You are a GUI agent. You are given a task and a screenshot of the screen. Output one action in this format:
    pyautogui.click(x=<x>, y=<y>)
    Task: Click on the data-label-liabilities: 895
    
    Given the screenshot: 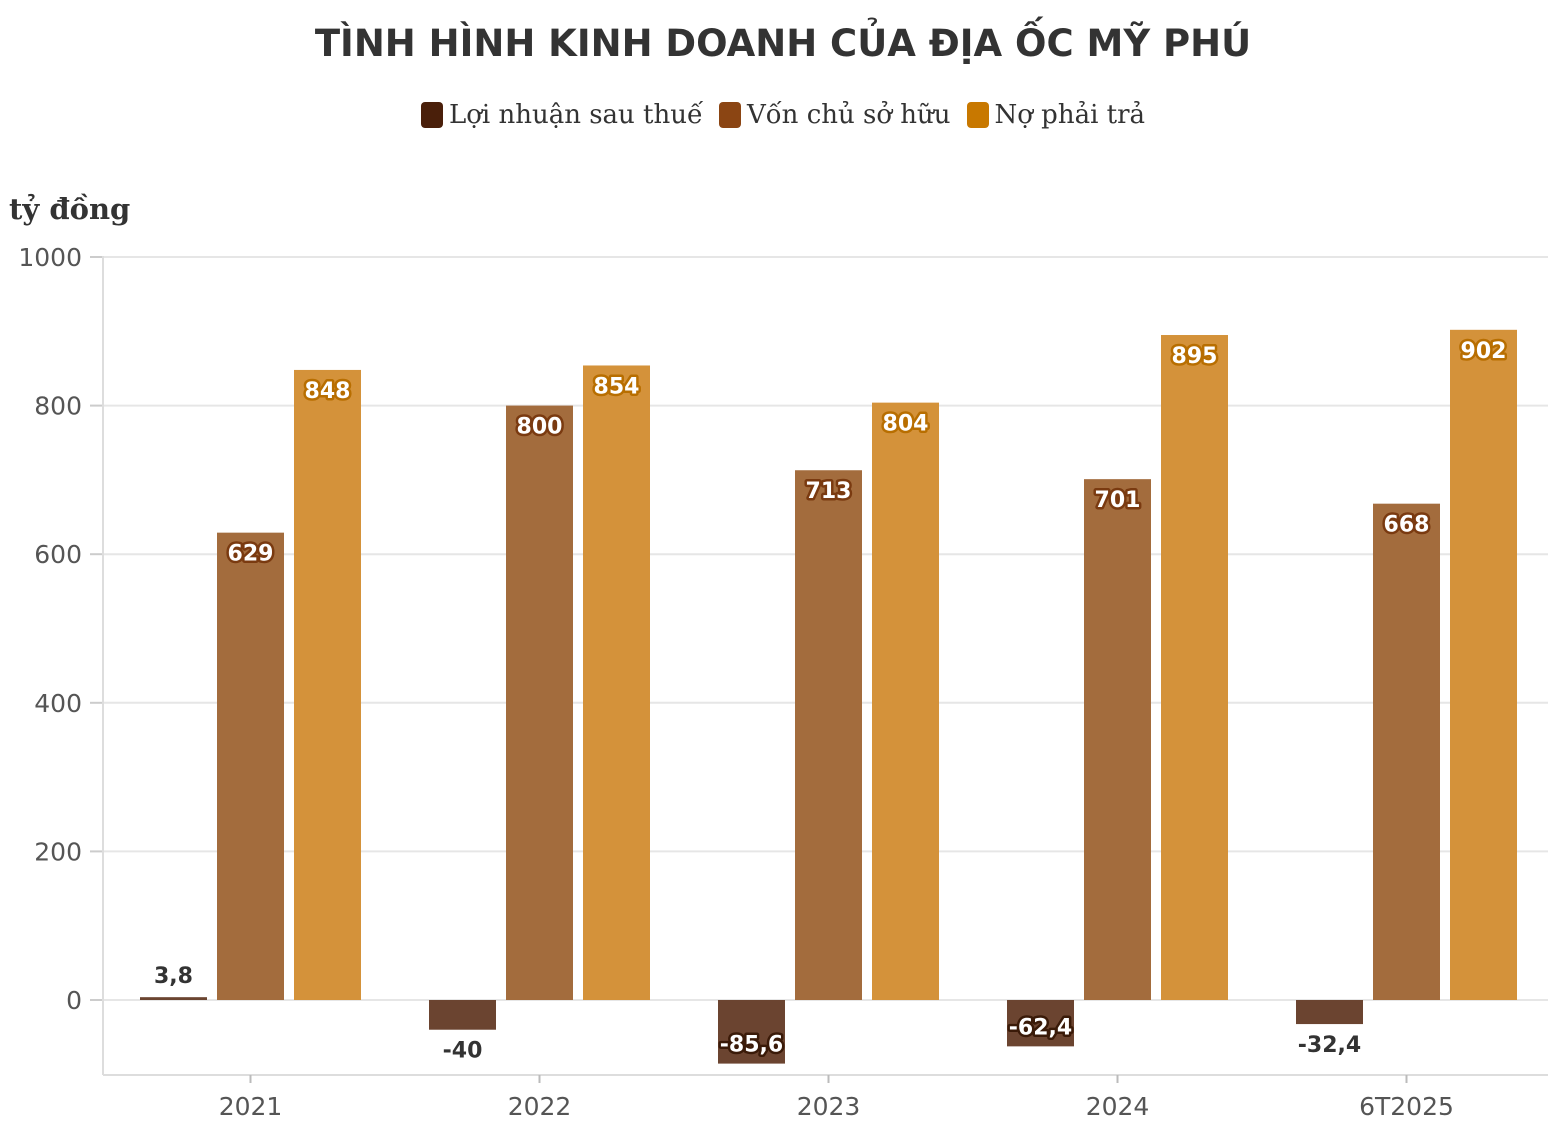 What is the action you would take?
    pyautogui.click(x=1195, y=356)
    